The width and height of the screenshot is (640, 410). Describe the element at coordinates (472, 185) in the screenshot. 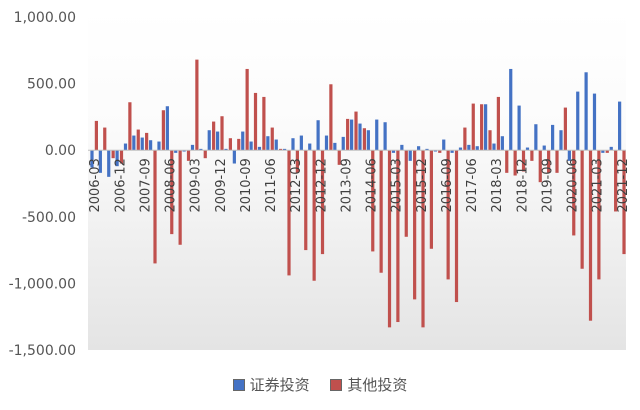

I see `x-tick-label: 2017-06` at that location.